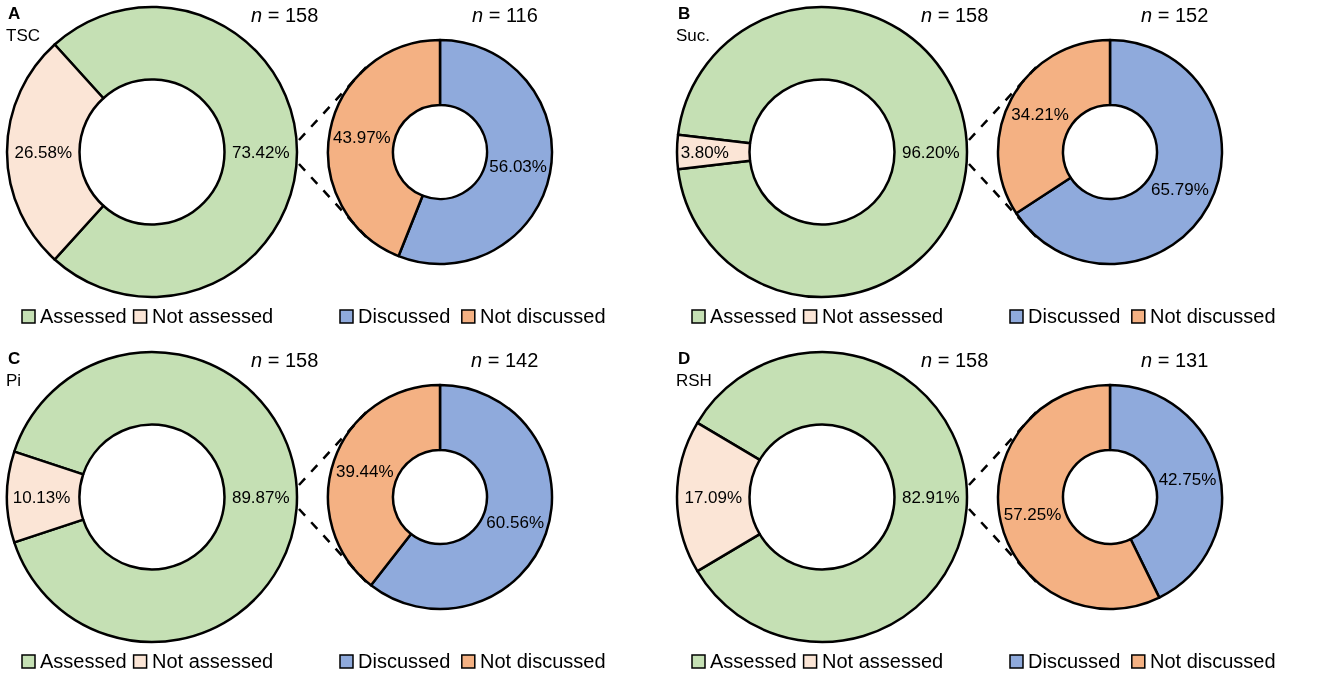 The image size is (1320, 692). Describe the element at coordinates (930, 497) in the screenshot. I see `data-label: 82.91%` at that location.